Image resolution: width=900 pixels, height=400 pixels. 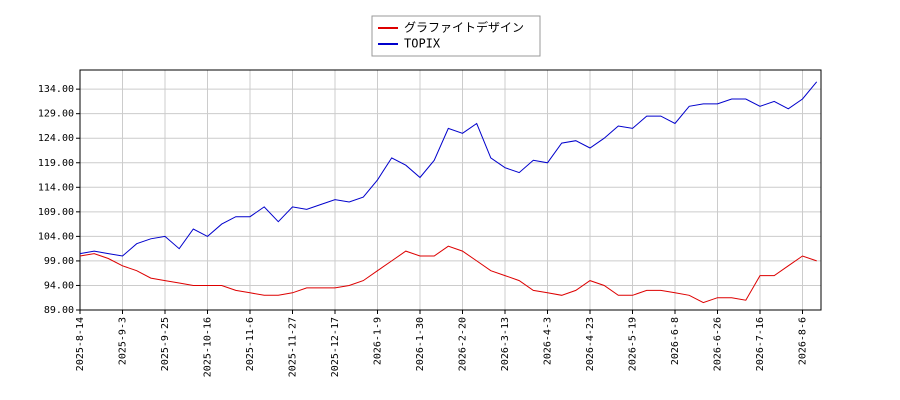 I want to click on y-tick-label: 119.00, so click(x=56, y=163).